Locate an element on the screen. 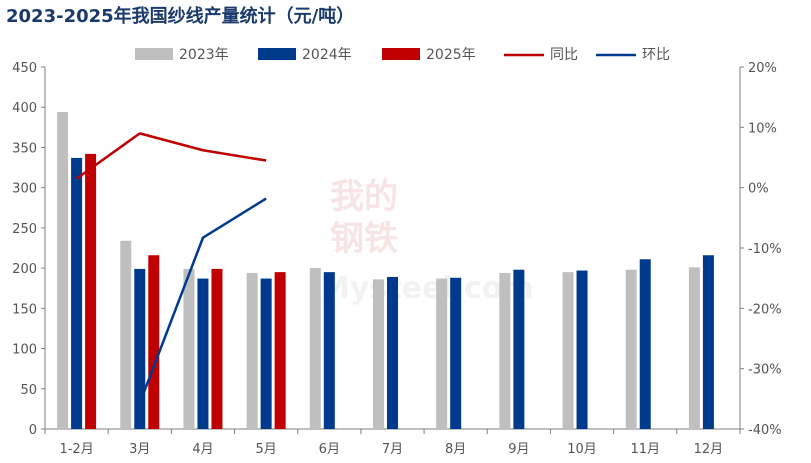 This screenshot has height=463, width=811. bar-2023年-3月 is located at coordinates (126, 334).